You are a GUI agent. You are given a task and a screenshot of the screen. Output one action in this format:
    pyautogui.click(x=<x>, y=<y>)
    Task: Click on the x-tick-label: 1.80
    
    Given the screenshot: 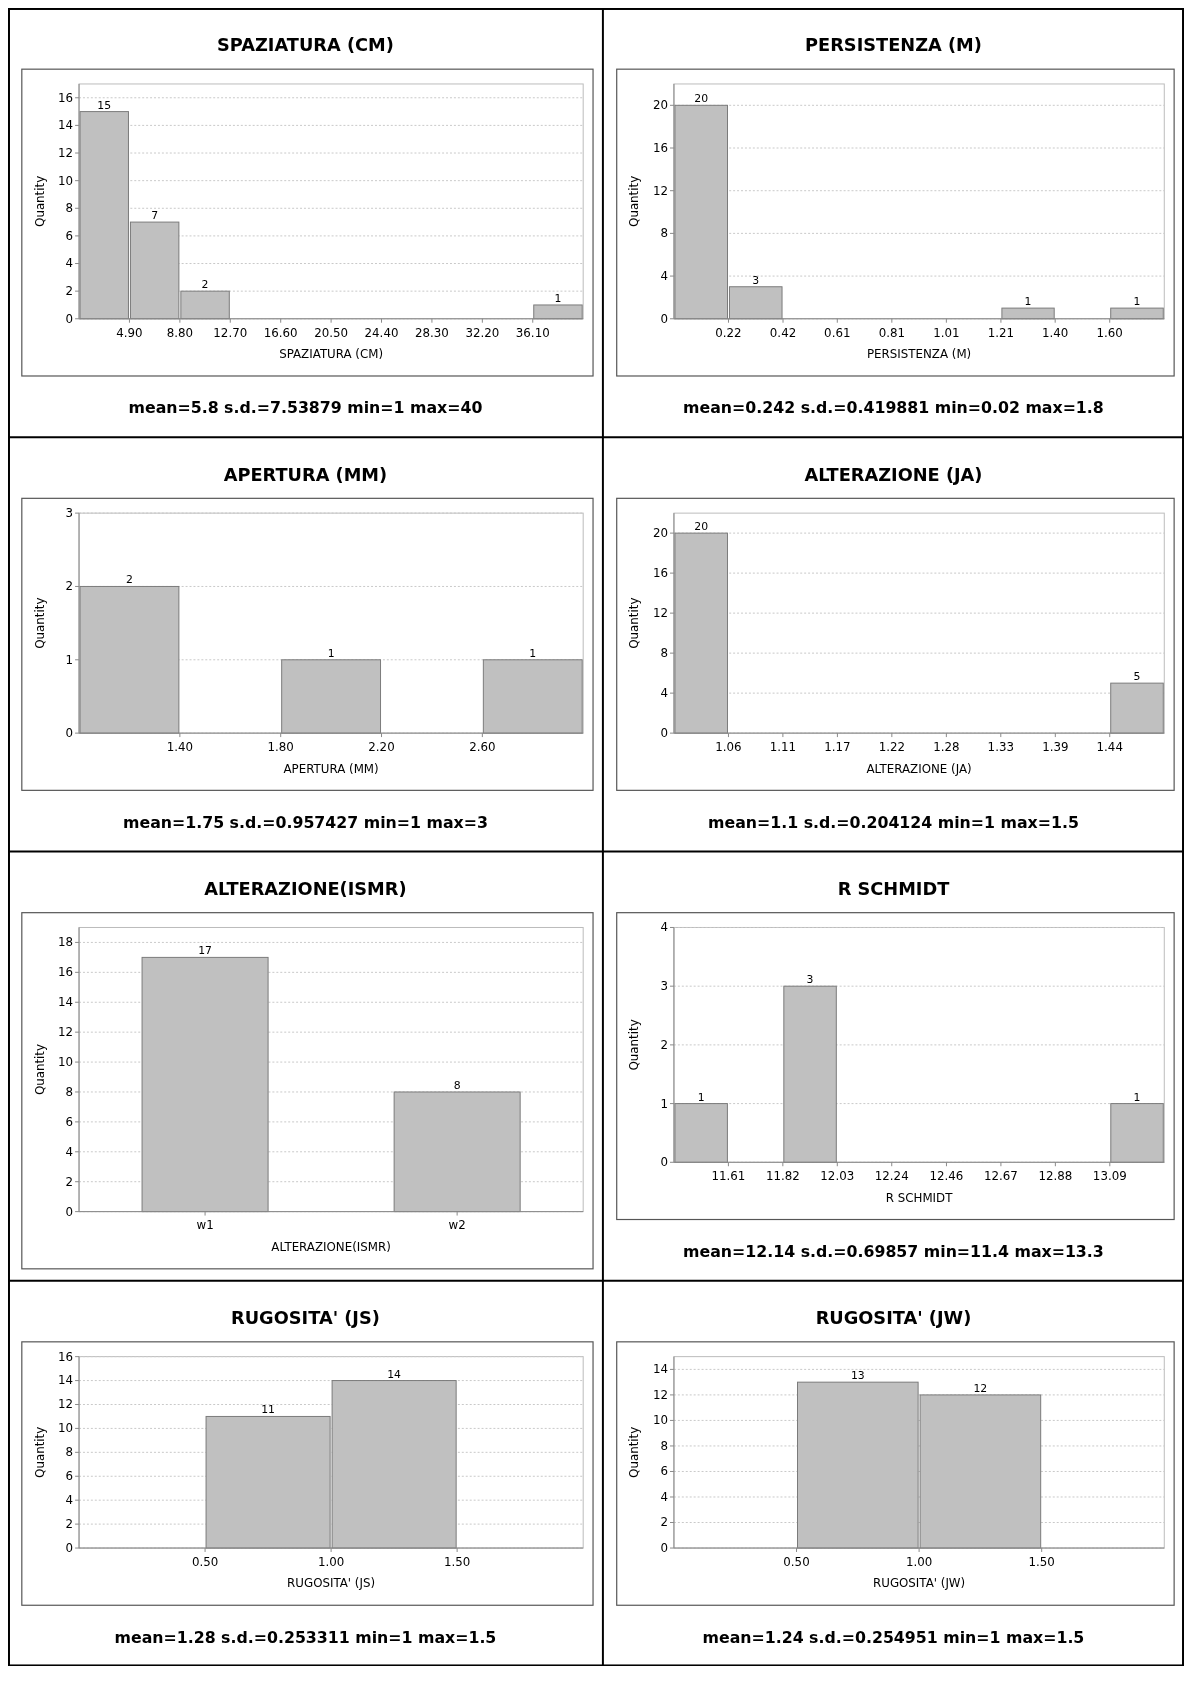 What is the action you would take?
    pyautogui.click(x=280, y=746)
    